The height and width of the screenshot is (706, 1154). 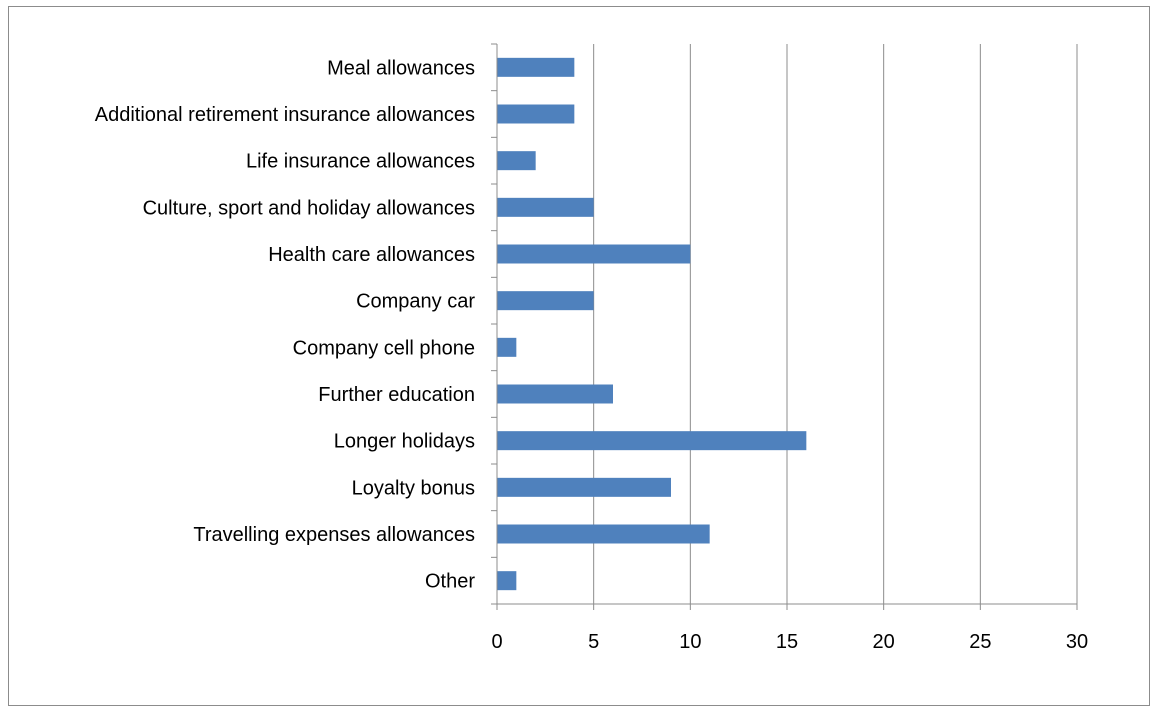 What do you see at coordinates (884, 642) in the screenshot?
I see `x-tick-label: 20` at bounding box center [884, 642].